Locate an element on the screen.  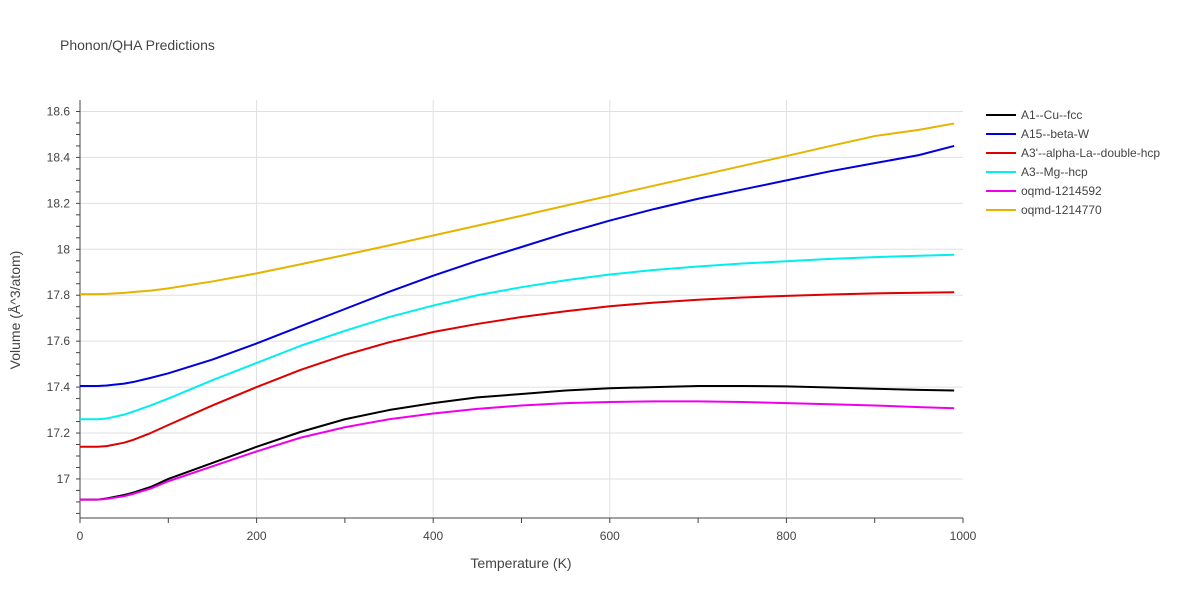
y-tick-label: 18 is located at coordinates (64, 249).